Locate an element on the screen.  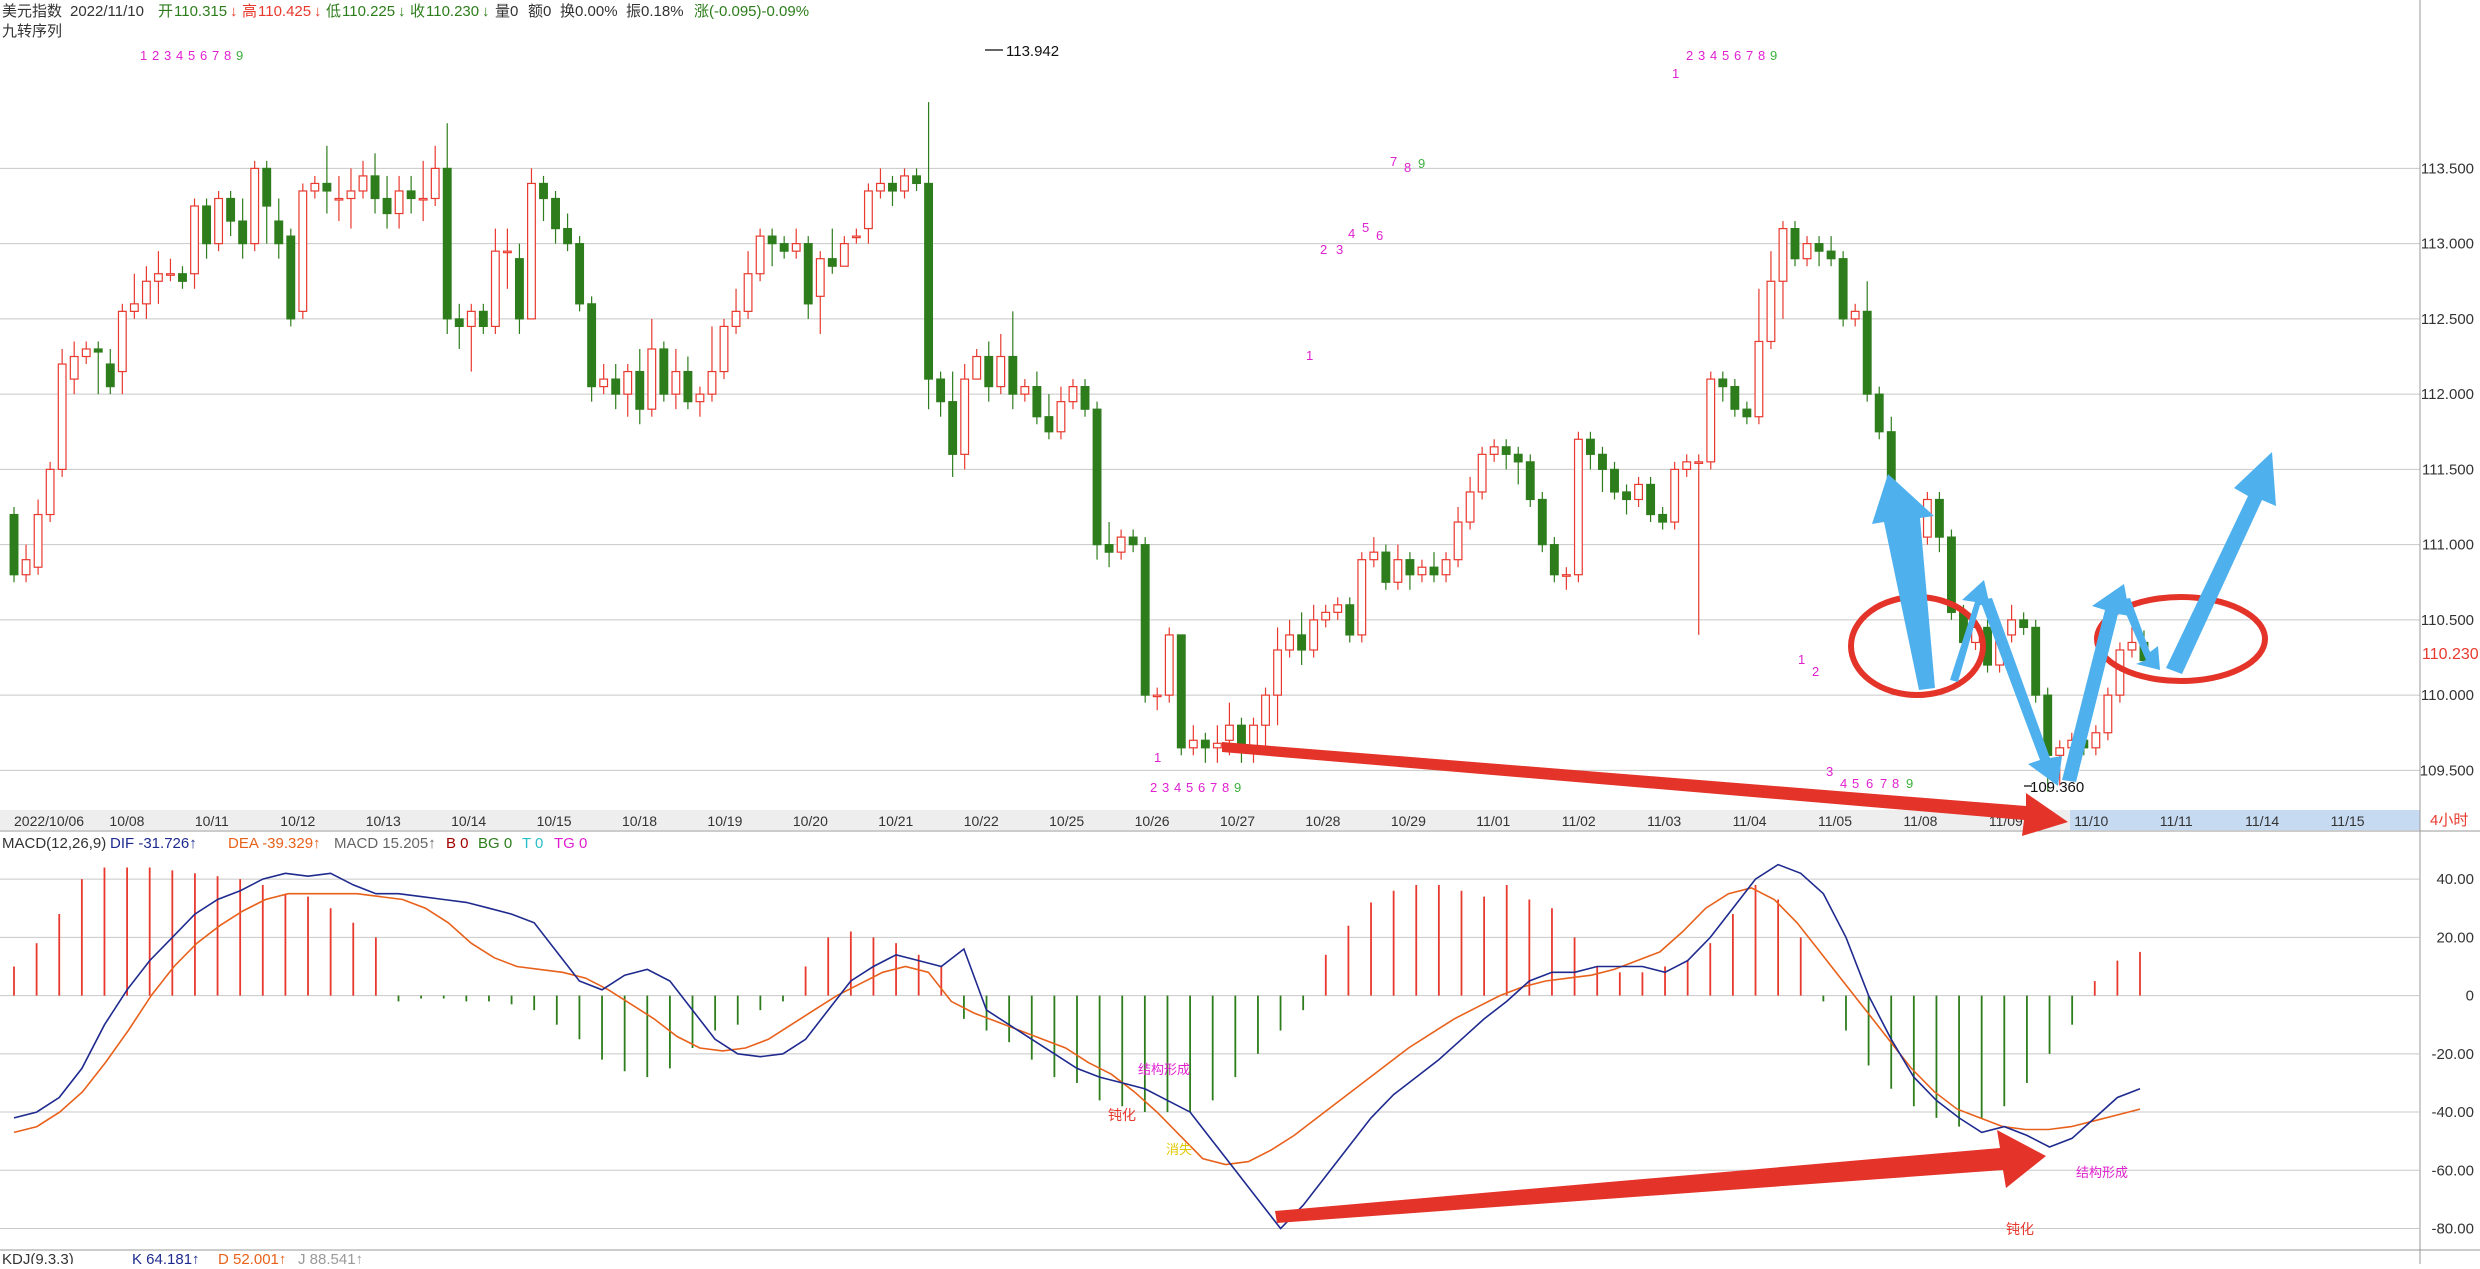
header-open-arrow: ↓ is located at coordinates (234, 11).